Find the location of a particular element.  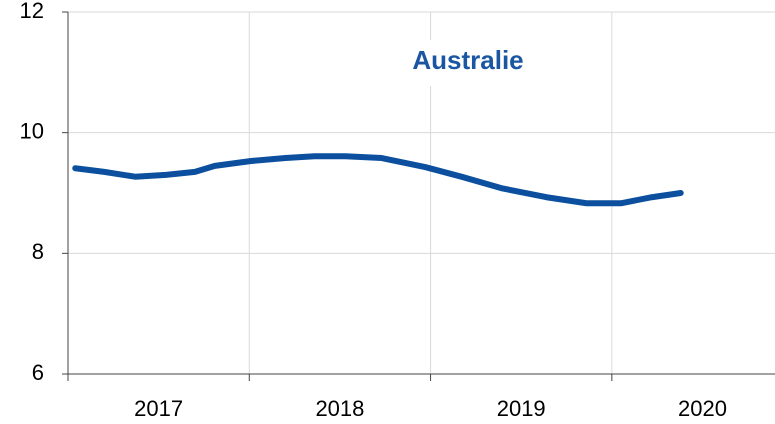

y-tick-label: 10 is located at coordinates (32, 130).